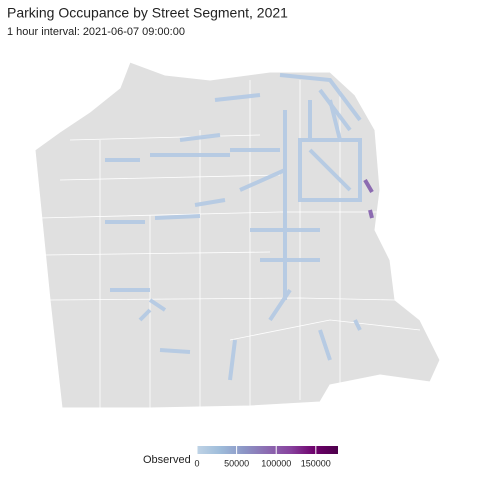 The image size is (480, 485). I want to click on subtitle: 1 hour interval: 2021-06-07 09:00:00, so click(96, 32).